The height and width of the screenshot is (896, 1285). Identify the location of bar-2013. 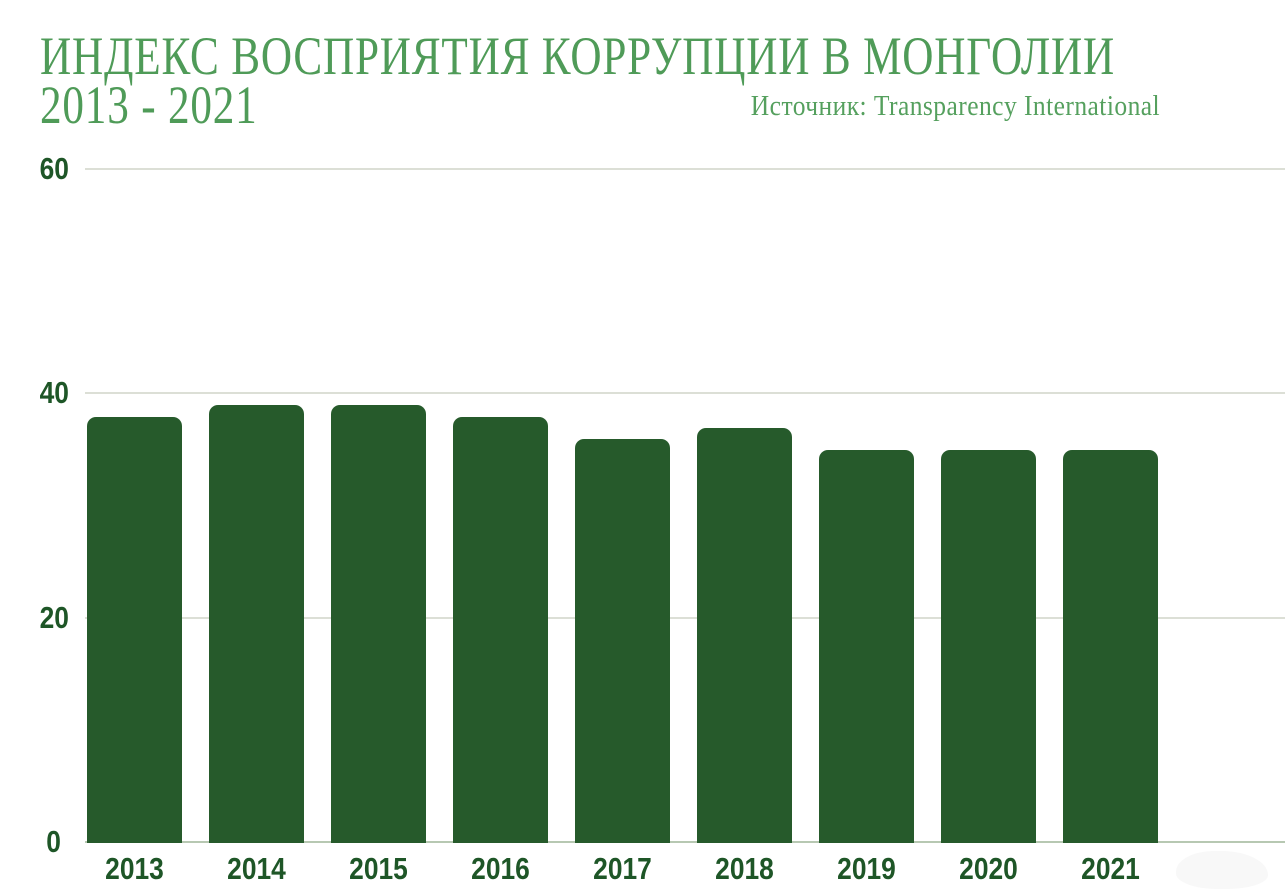
(134, 629).